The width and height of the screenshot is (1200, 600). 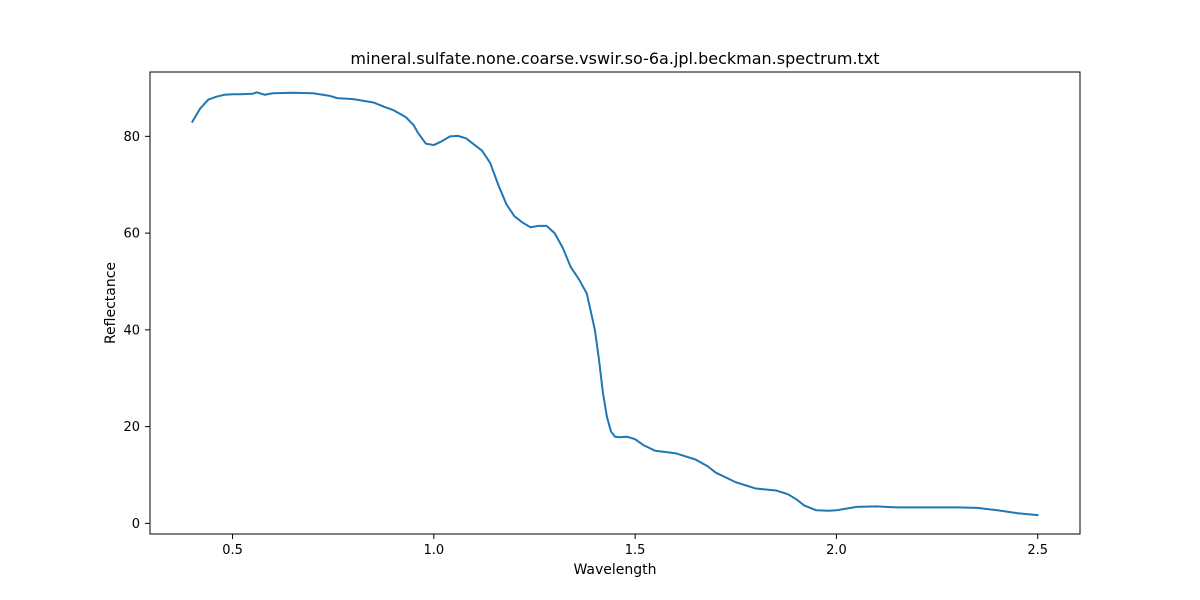 I want to click on x-tick-label: 2.0, so click(x=836, y=550).